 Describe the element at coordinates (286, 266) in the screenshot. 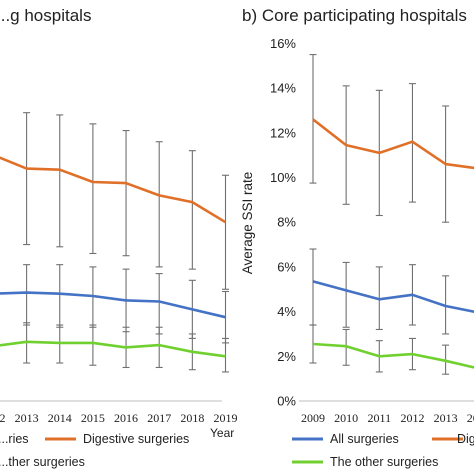

I see `y-tick-label: 6%` at that location.